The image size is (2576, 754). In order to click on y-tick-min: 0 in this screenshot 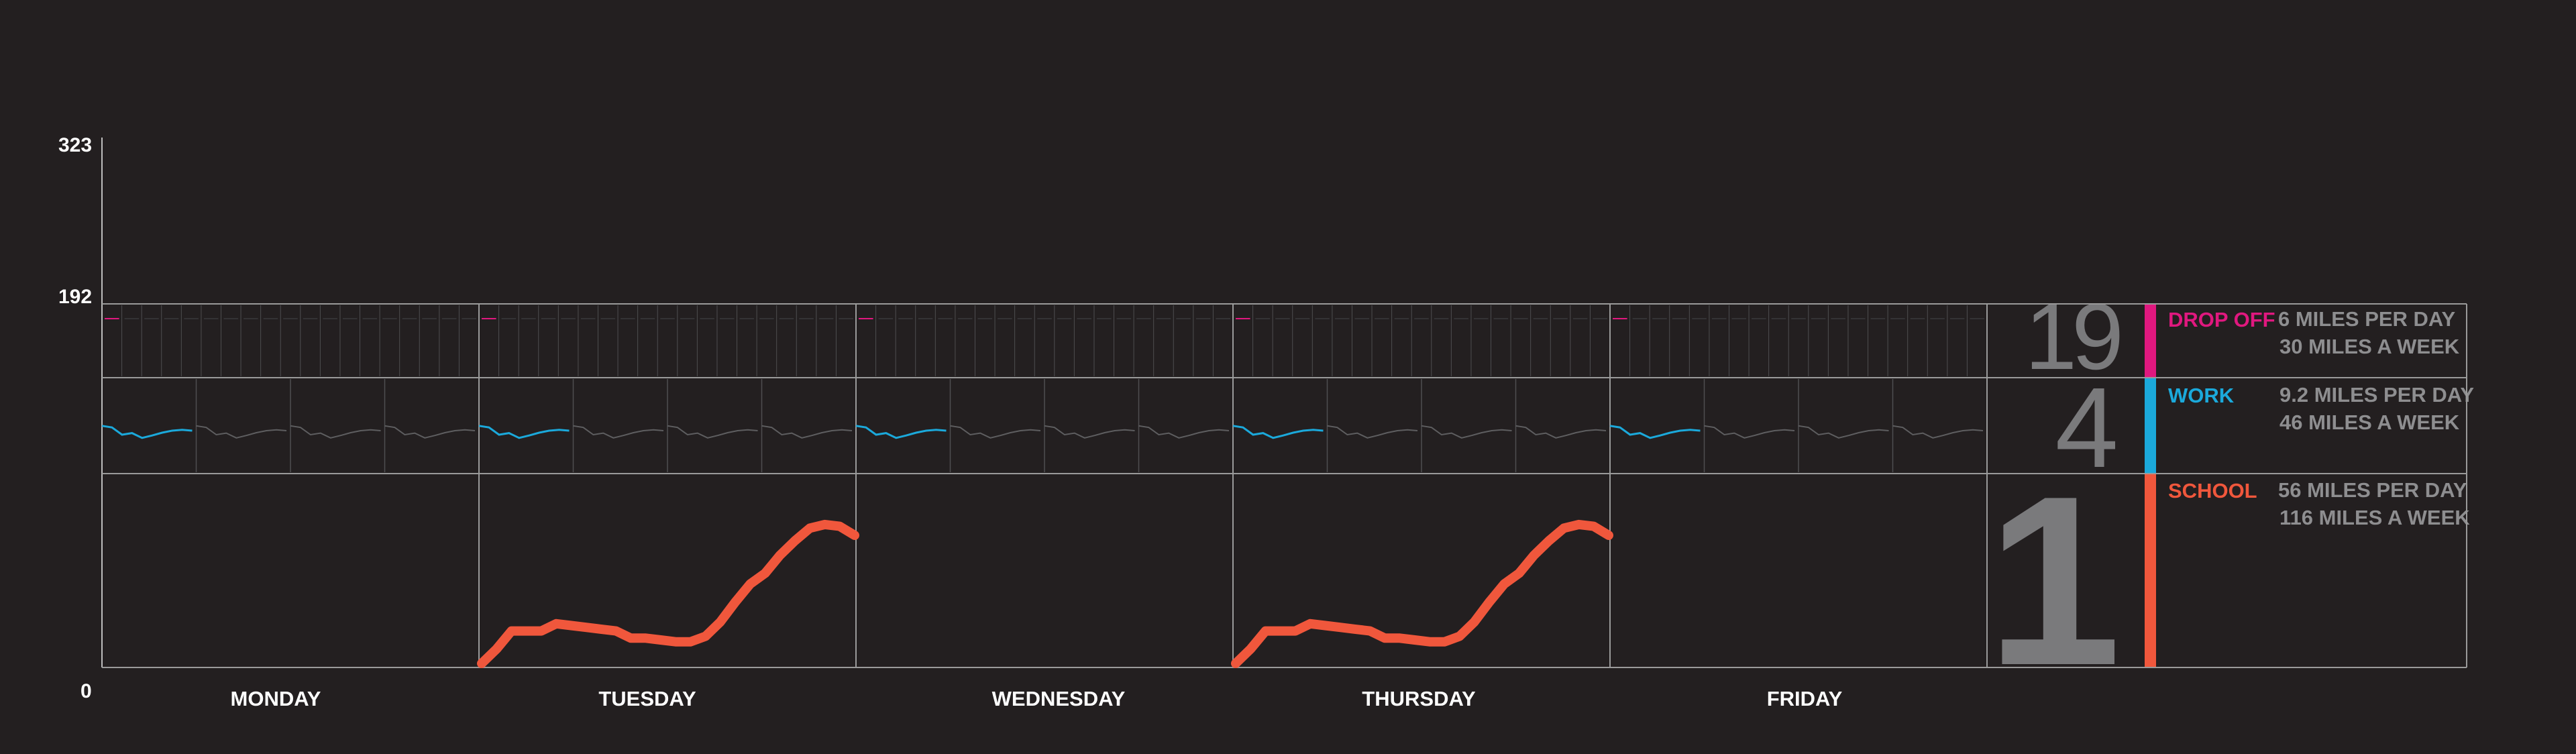, I will do `click(86, 691)`.